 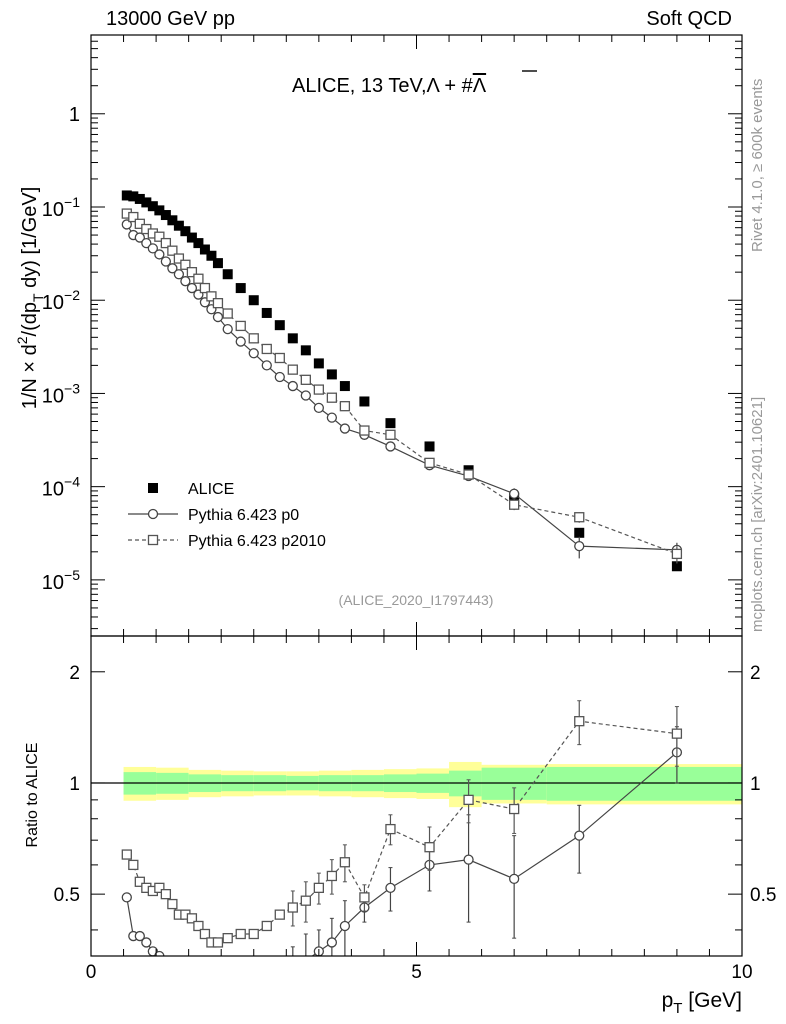 What do you see at coordinates (741, 972) in the screenshot?
I see `x-tick-label: 10` at bounding box center [741, 972].